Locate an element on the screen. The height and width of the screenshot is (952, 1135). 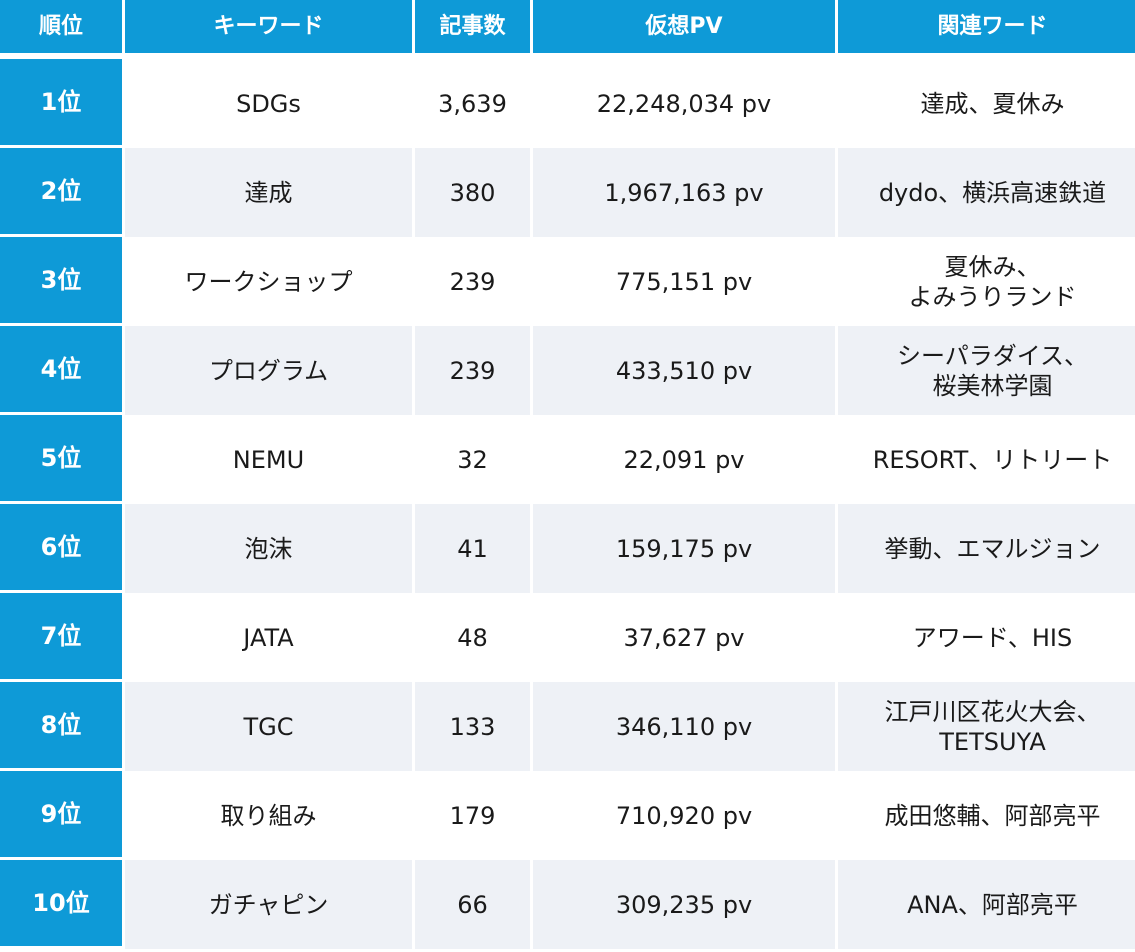
pv-cell: 1,967,163 pv is located at coordinates (684, 192).